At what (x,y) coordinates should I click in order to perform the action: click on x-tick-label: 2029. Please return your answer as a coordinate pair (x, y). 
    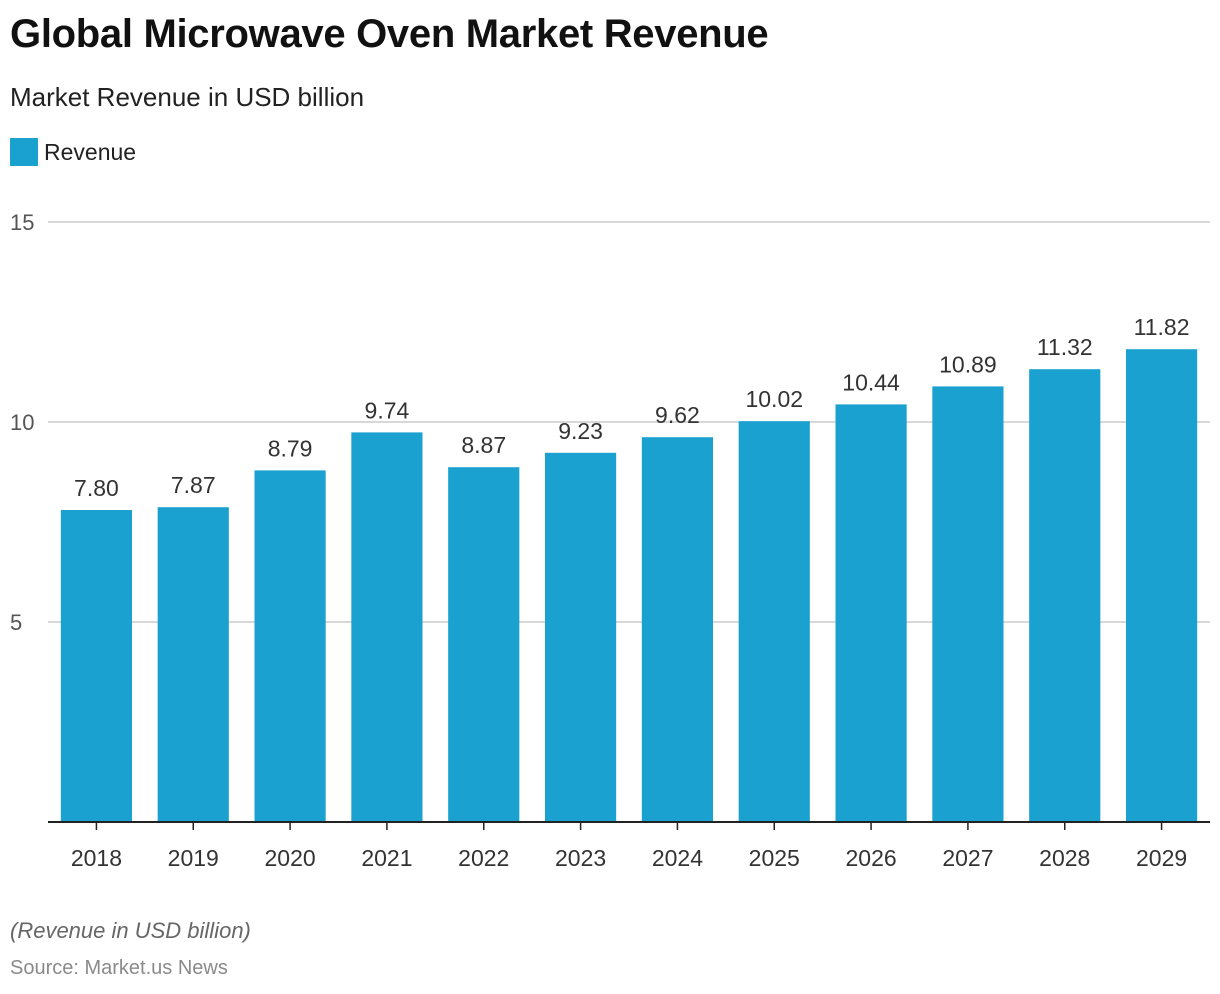
    Looking at the image, I should click on (1161, 858).